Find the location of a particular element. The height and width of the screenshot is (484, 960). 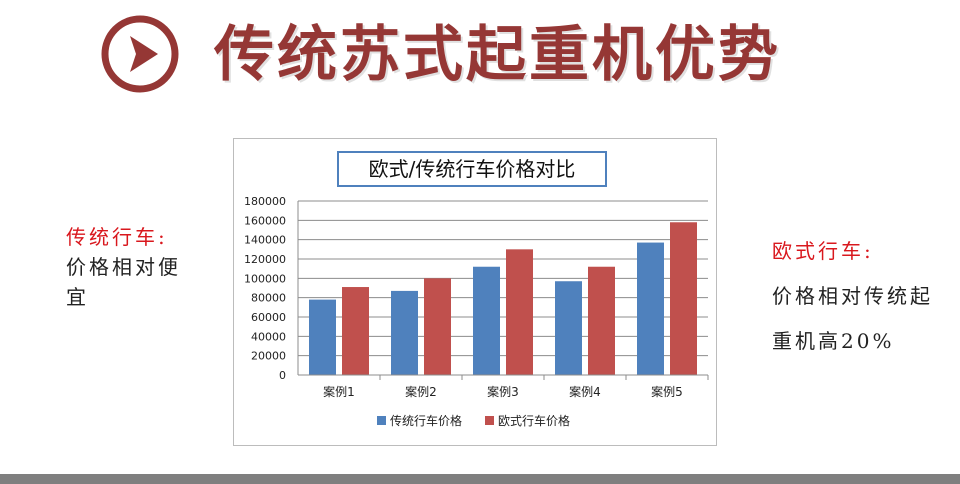

page-title: 传统苏式起重机优势 is located at coordinates (497, 55).